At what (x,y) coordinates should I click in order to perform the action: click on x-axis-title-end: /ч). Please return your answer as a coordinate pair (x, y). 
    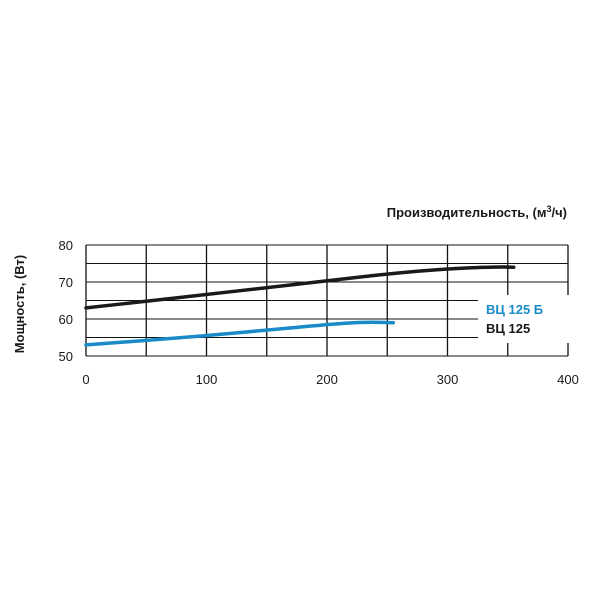
    Looking at the image, I should click on (560, 212).